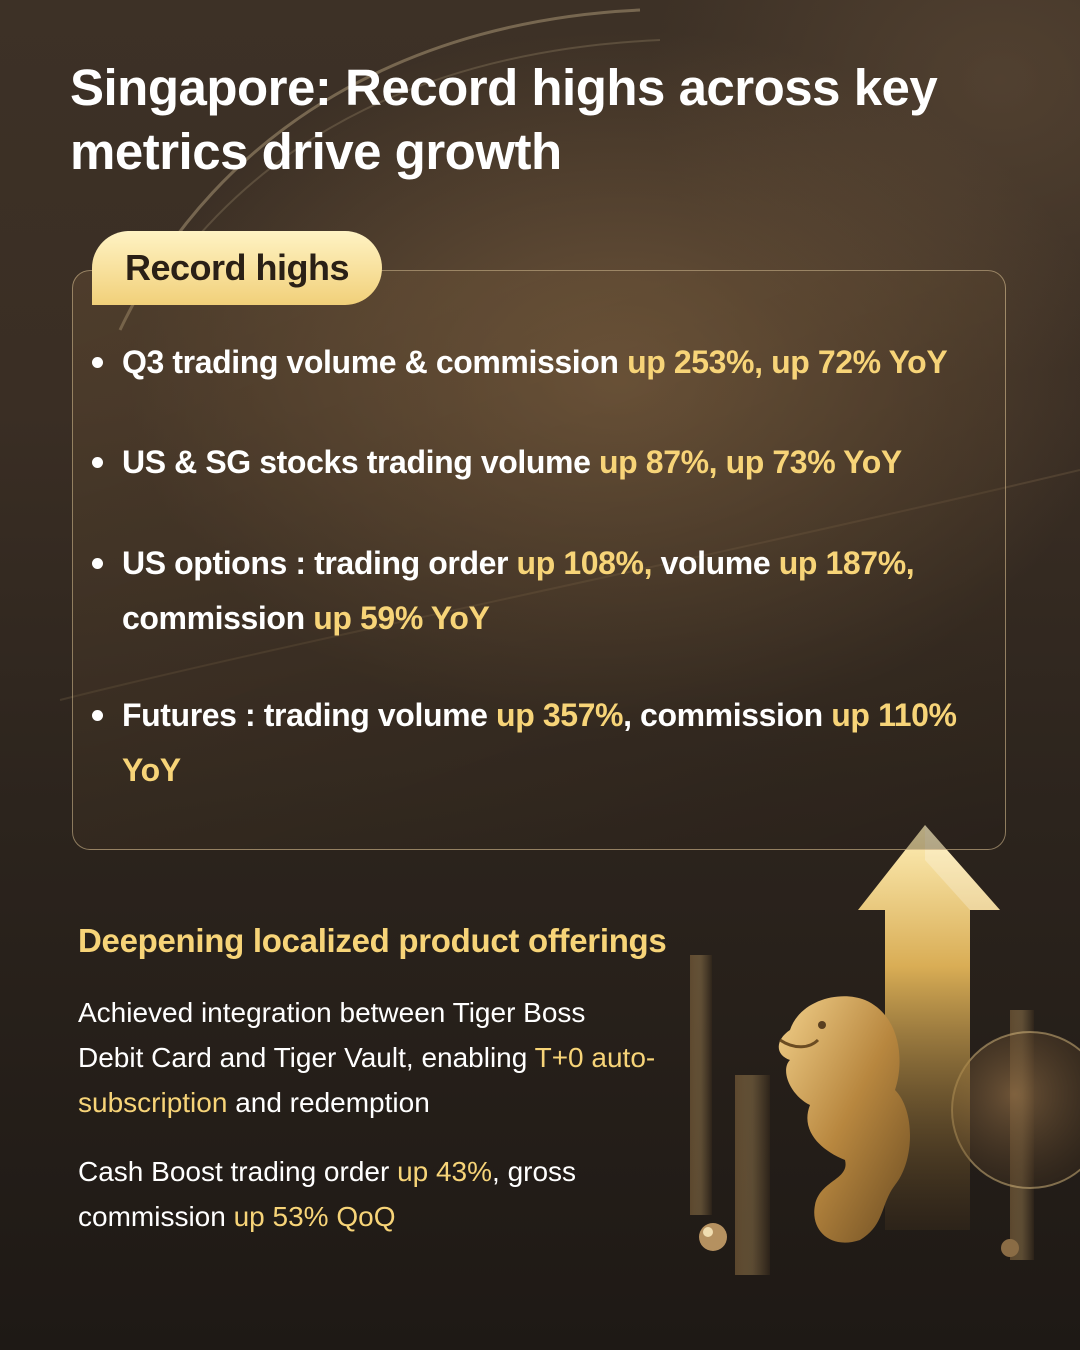 The width and height of the screenshot is (1080, 1350). Describe the element at coordinates (844, 1119) in the screenshot. I see `merlion-icon` at that location.